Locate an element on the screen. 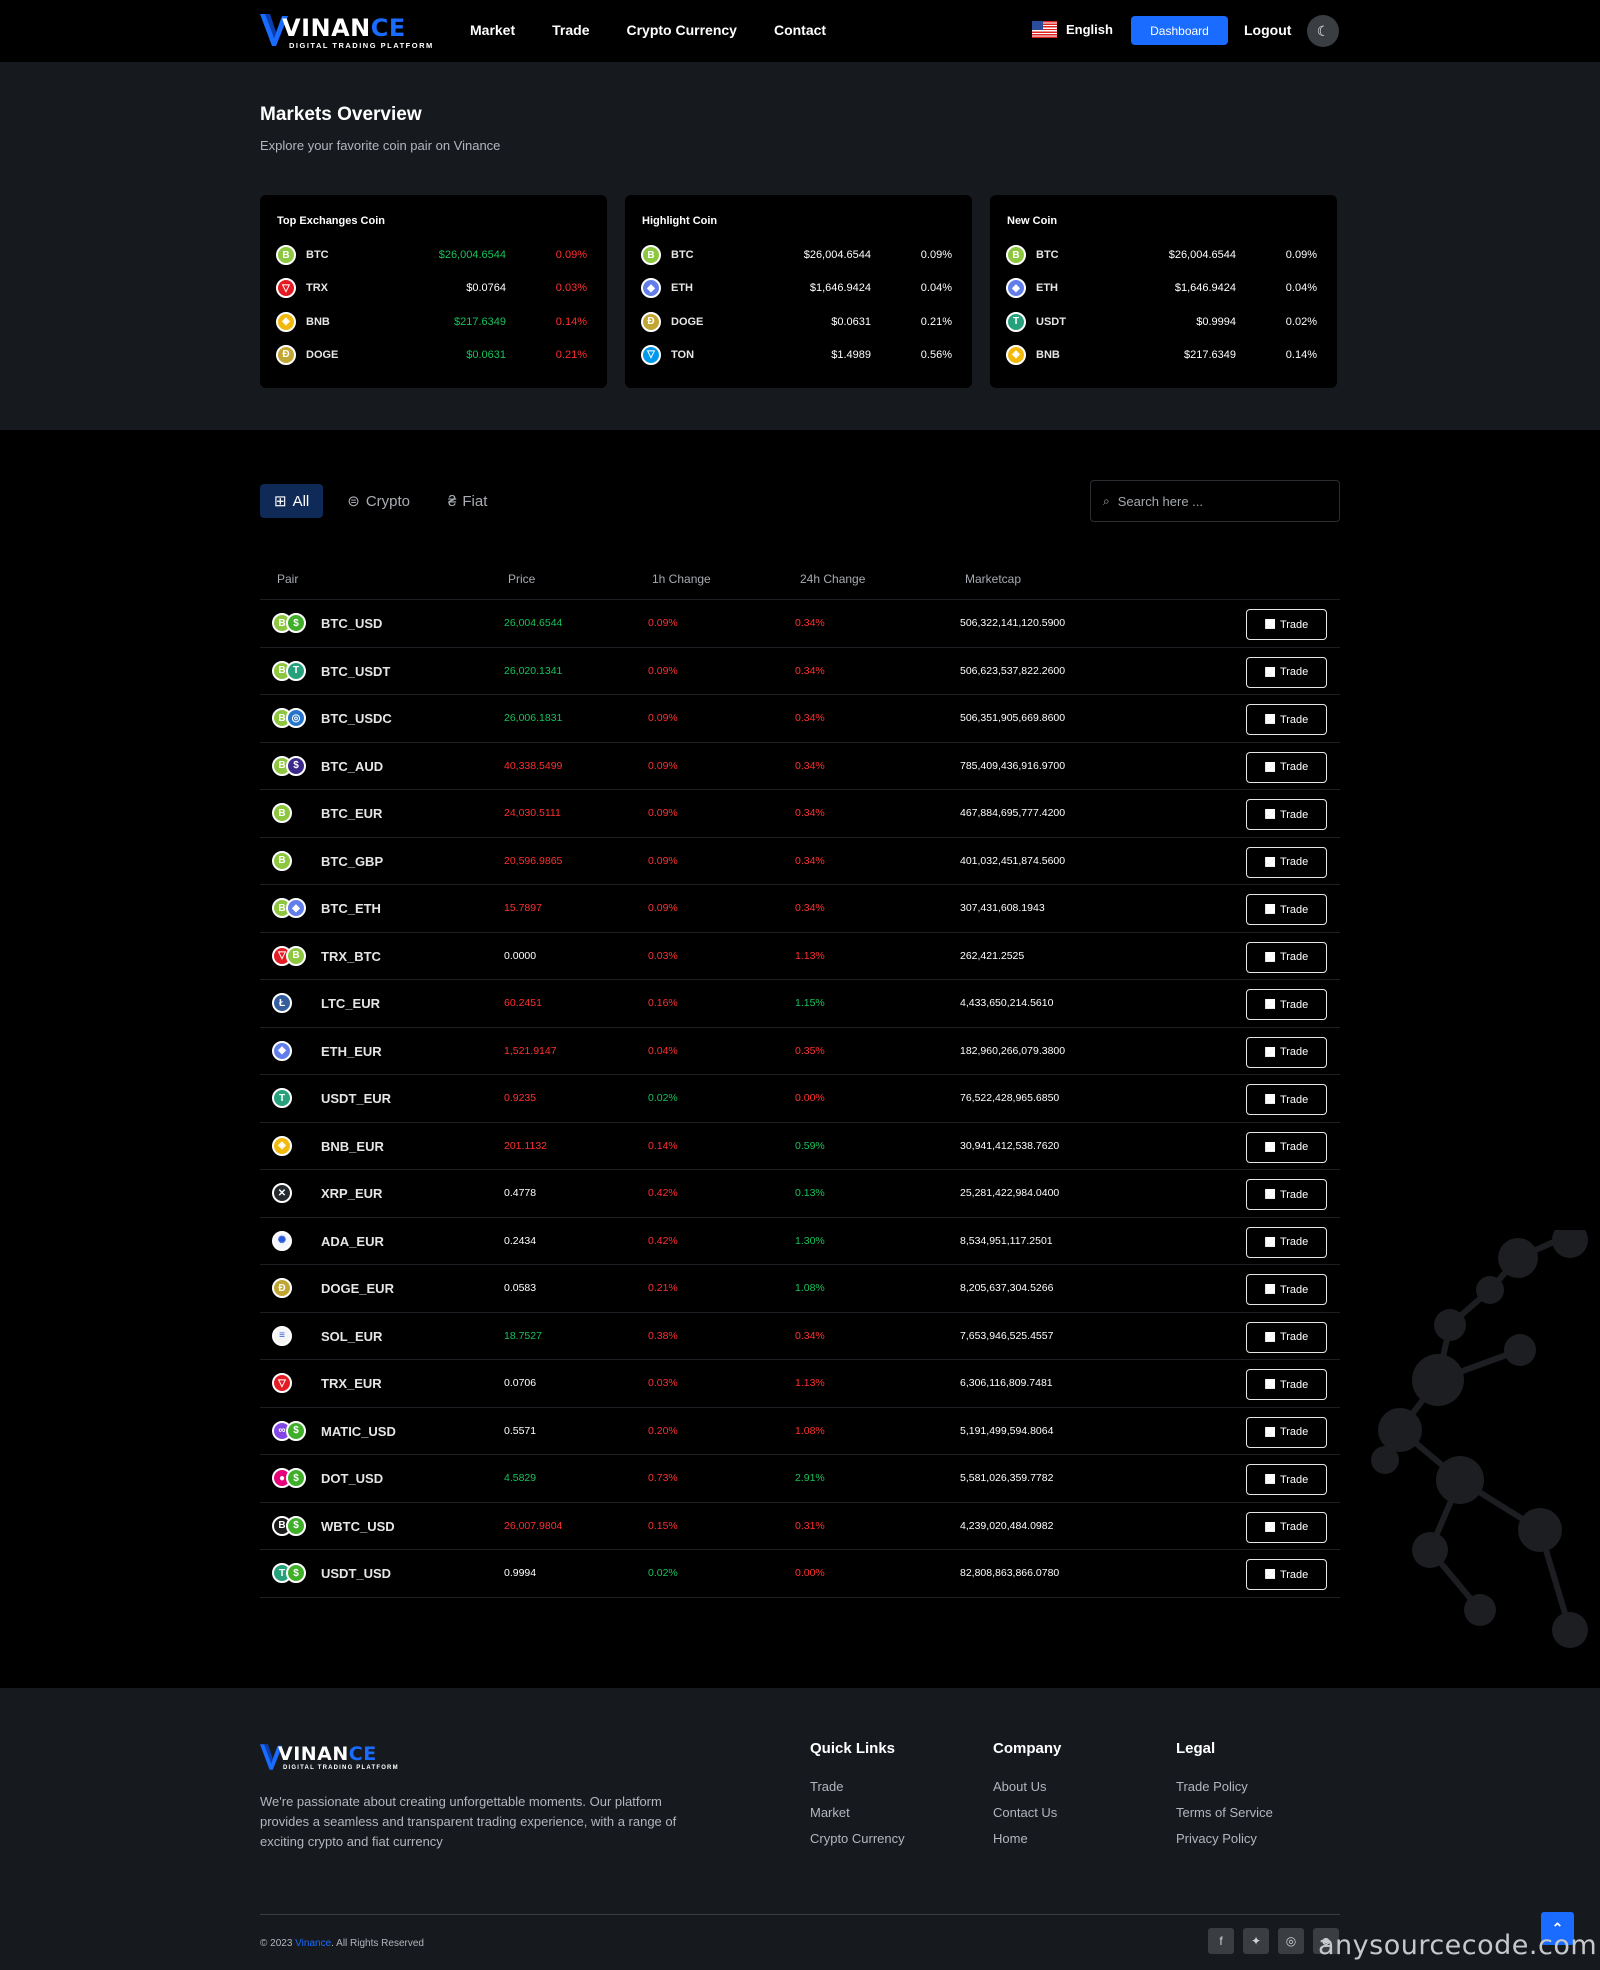 The width and height of the screenshot is (1600, 1970). language-selector: English is located at coordinates (1072, 29).